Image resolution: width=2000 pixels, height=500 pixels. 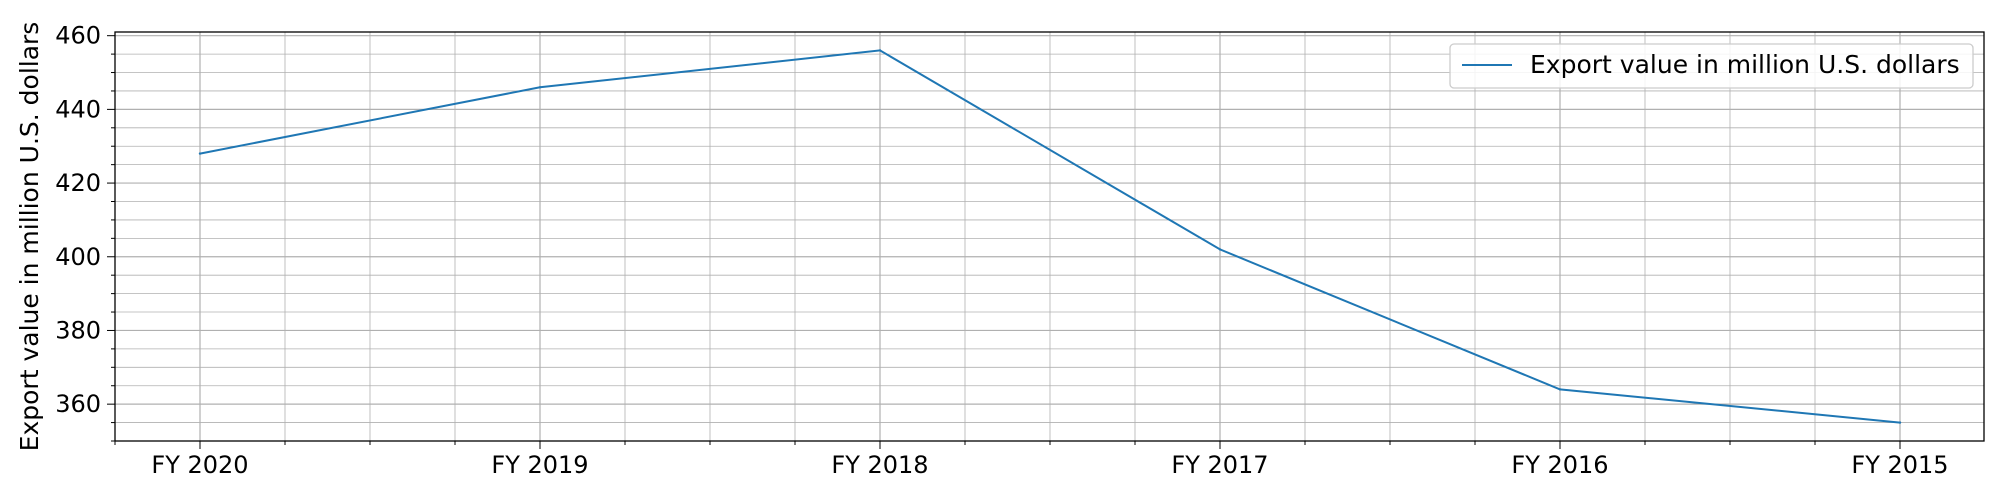 What do you see at coordinates (78, 404) in the screenshot?
I see `y-tick-label: 360` at bounding box center [78, 404].